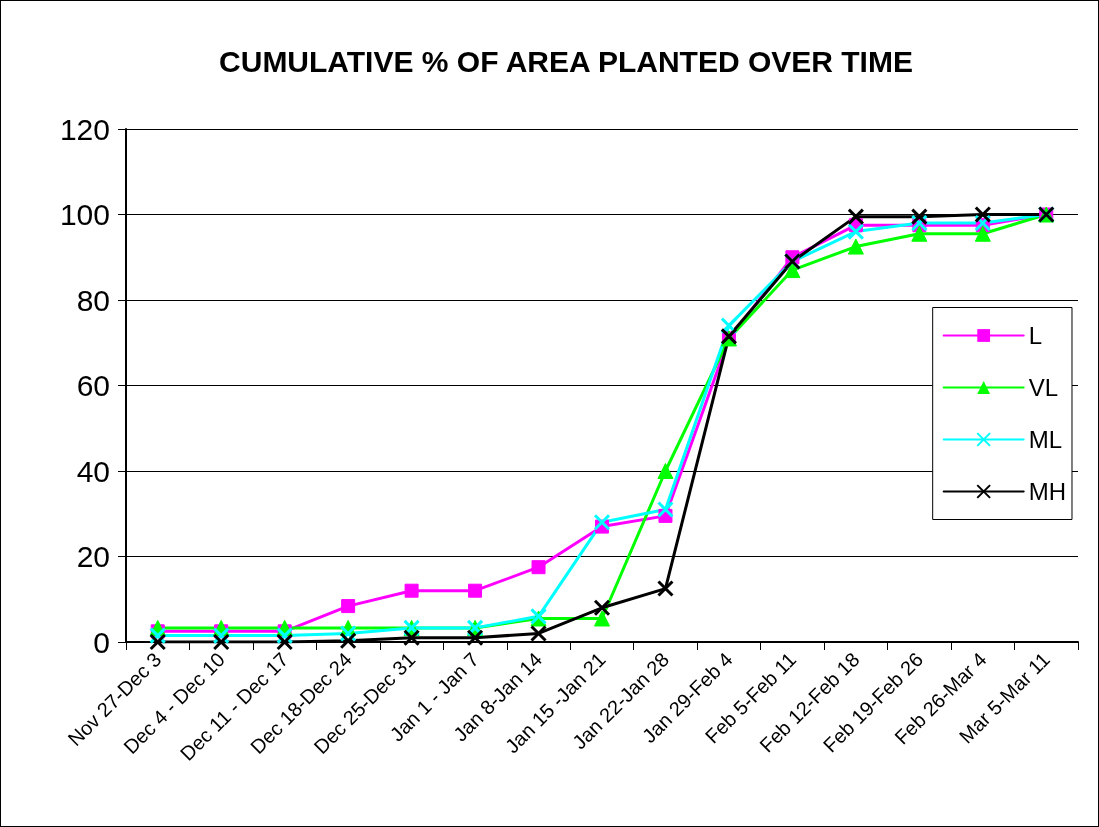 This screenshot has height=827, width=1099. What do you see at coordinates (101, 642) in the screenshot?
I see `y-tick-label: 0` at bounding box center [101, 642].